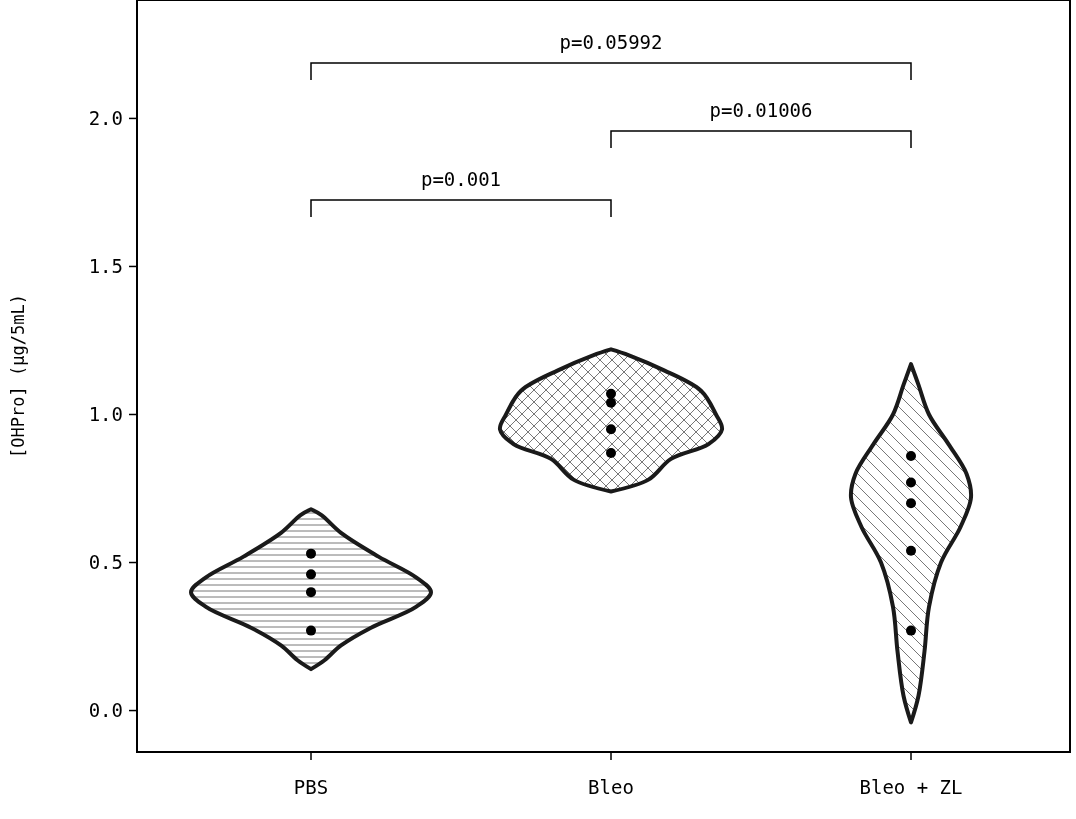 Image resolution: width=1076 pixels, height=819 pixels. What do you see at coordinates (105, 118) in the screenshot?
I see `y-tick-label: 2.0` at bounding box center [105, 118].